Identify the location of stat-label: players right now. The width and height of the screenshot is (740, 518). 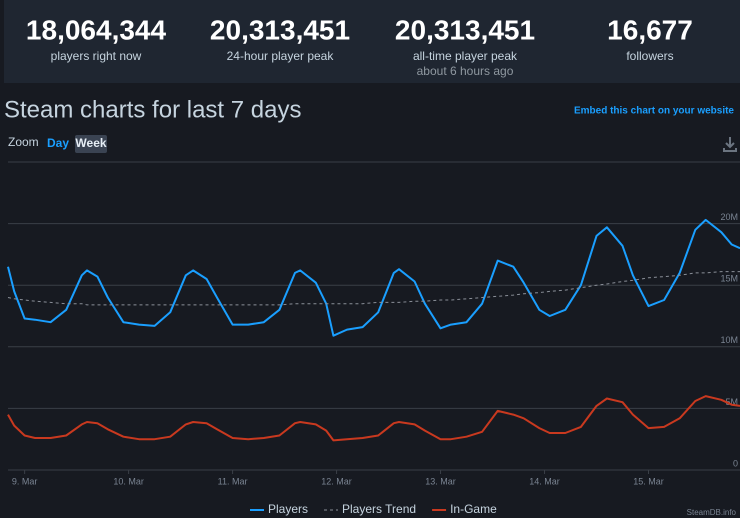
(96, 56).